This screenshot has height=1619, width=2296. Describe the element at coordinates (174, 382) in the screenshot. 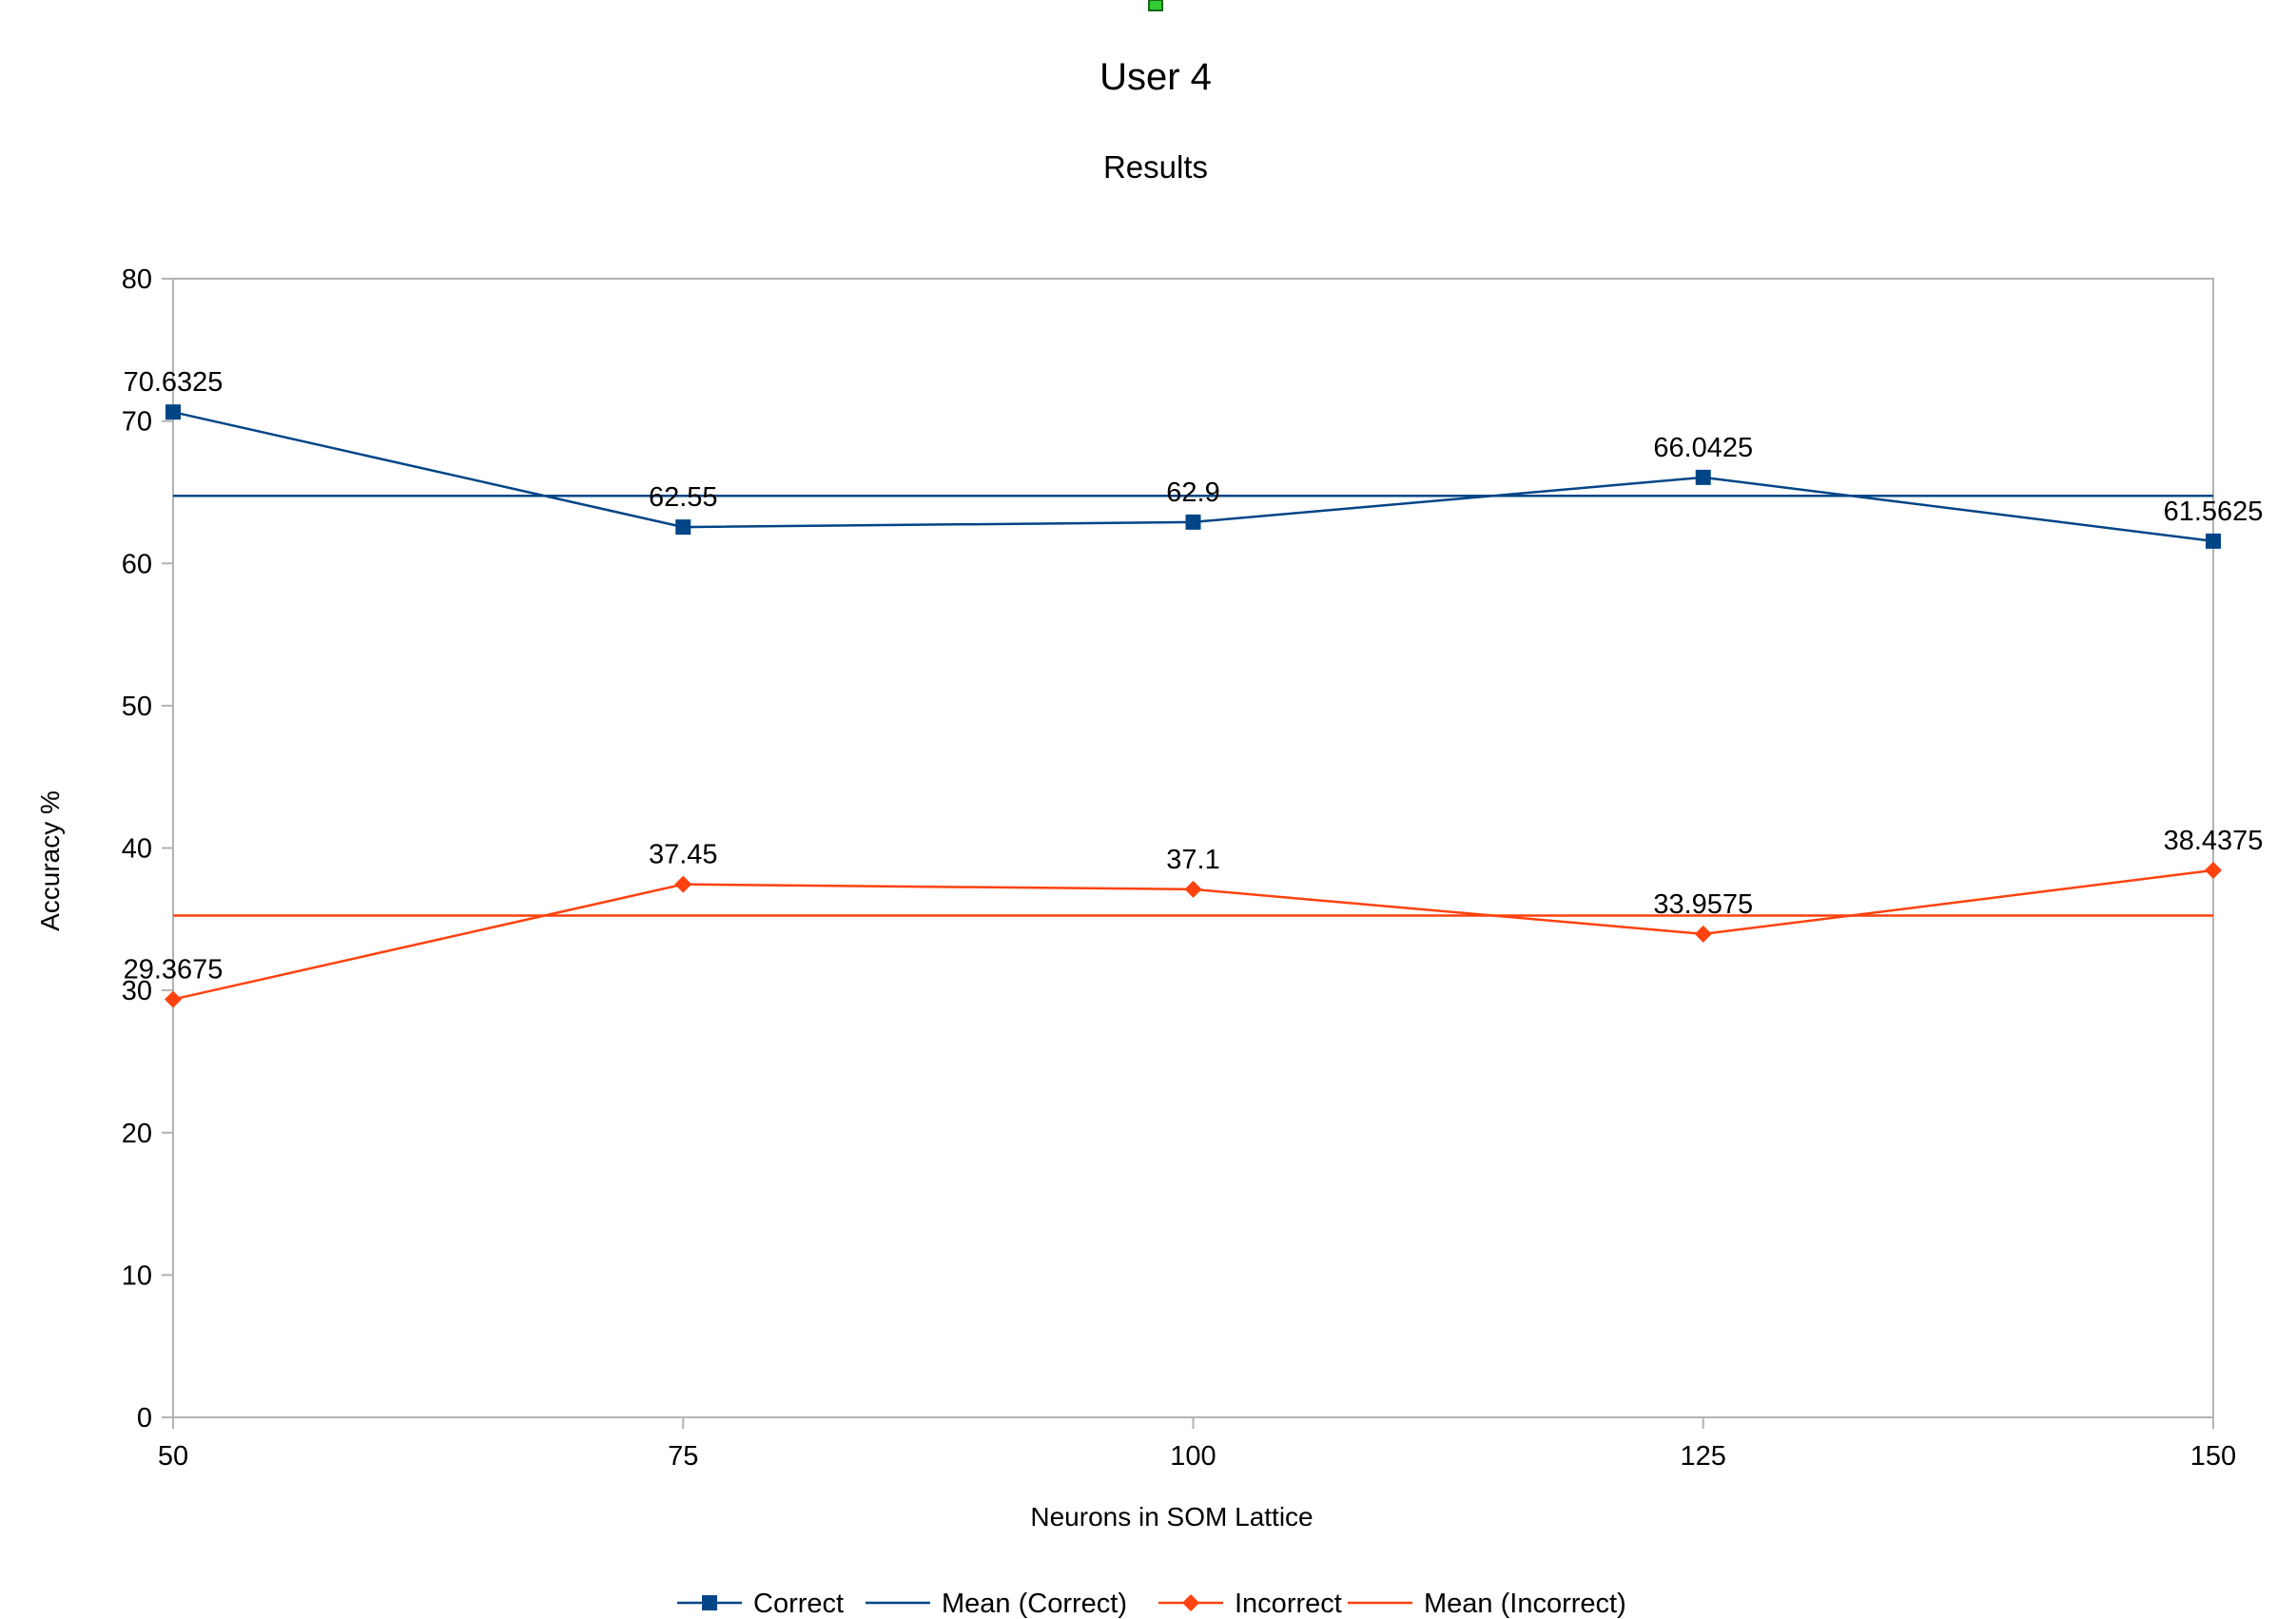

I see `data-label: 70.6325` at that location.